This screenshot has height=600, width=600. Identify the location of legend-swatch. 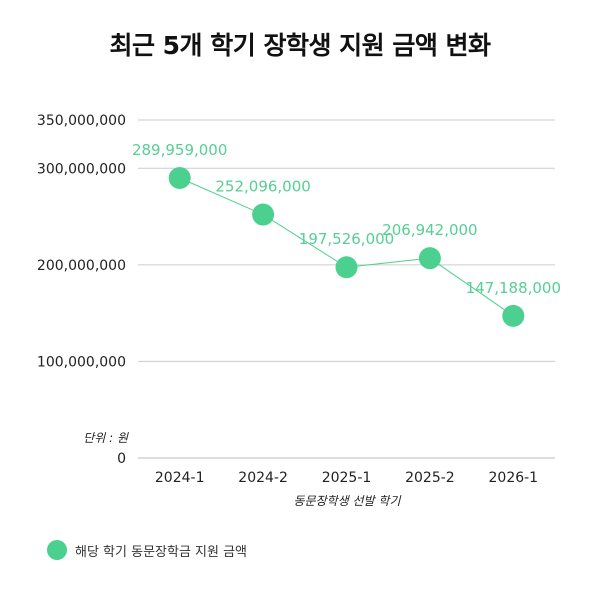
(57, 550).